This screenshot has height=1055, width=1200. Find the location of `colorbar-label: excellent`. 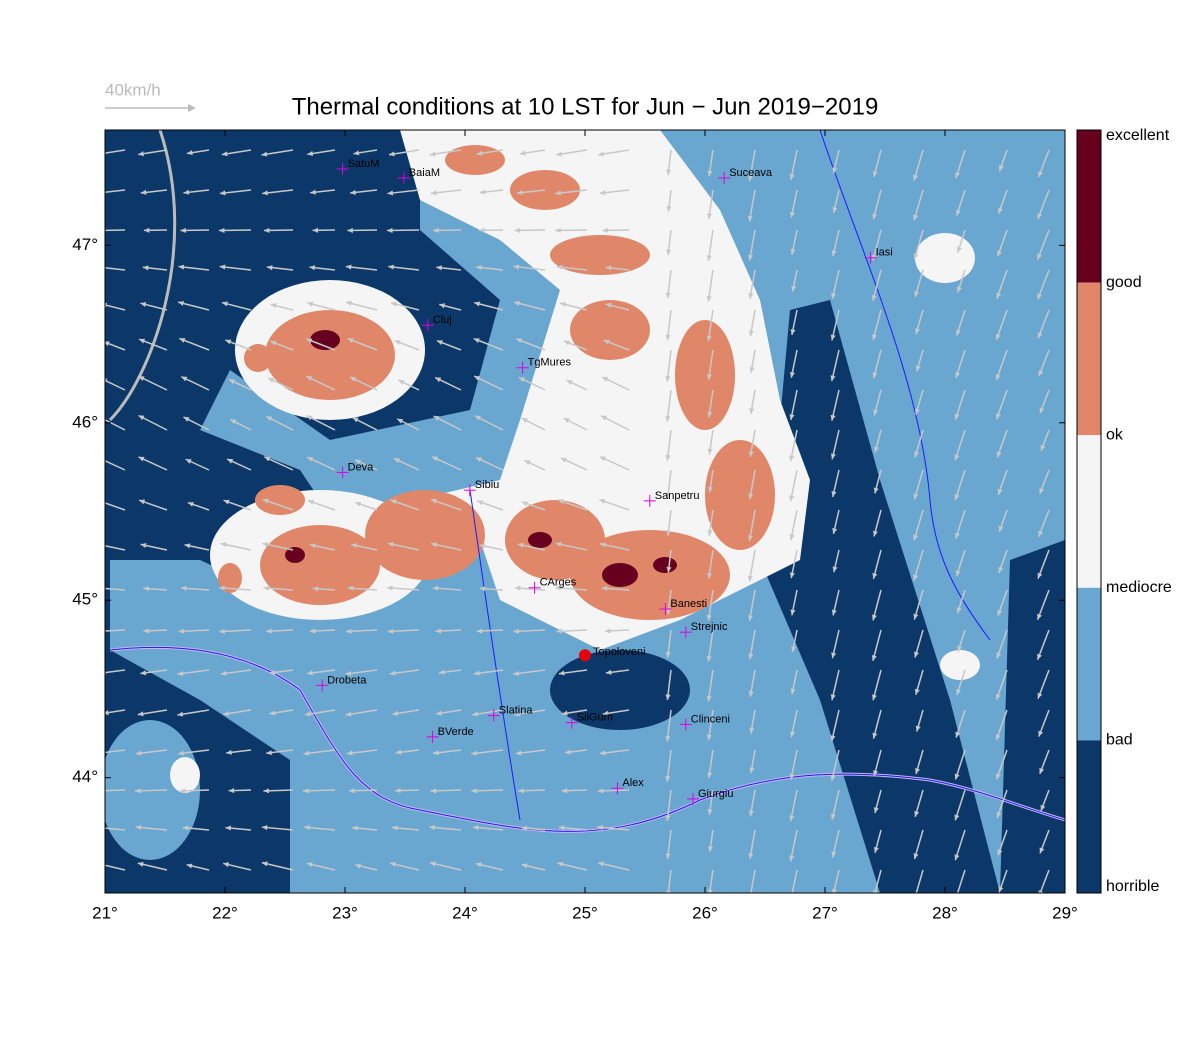

colorbar-label: excellent is located at coordinates (1138, 135).